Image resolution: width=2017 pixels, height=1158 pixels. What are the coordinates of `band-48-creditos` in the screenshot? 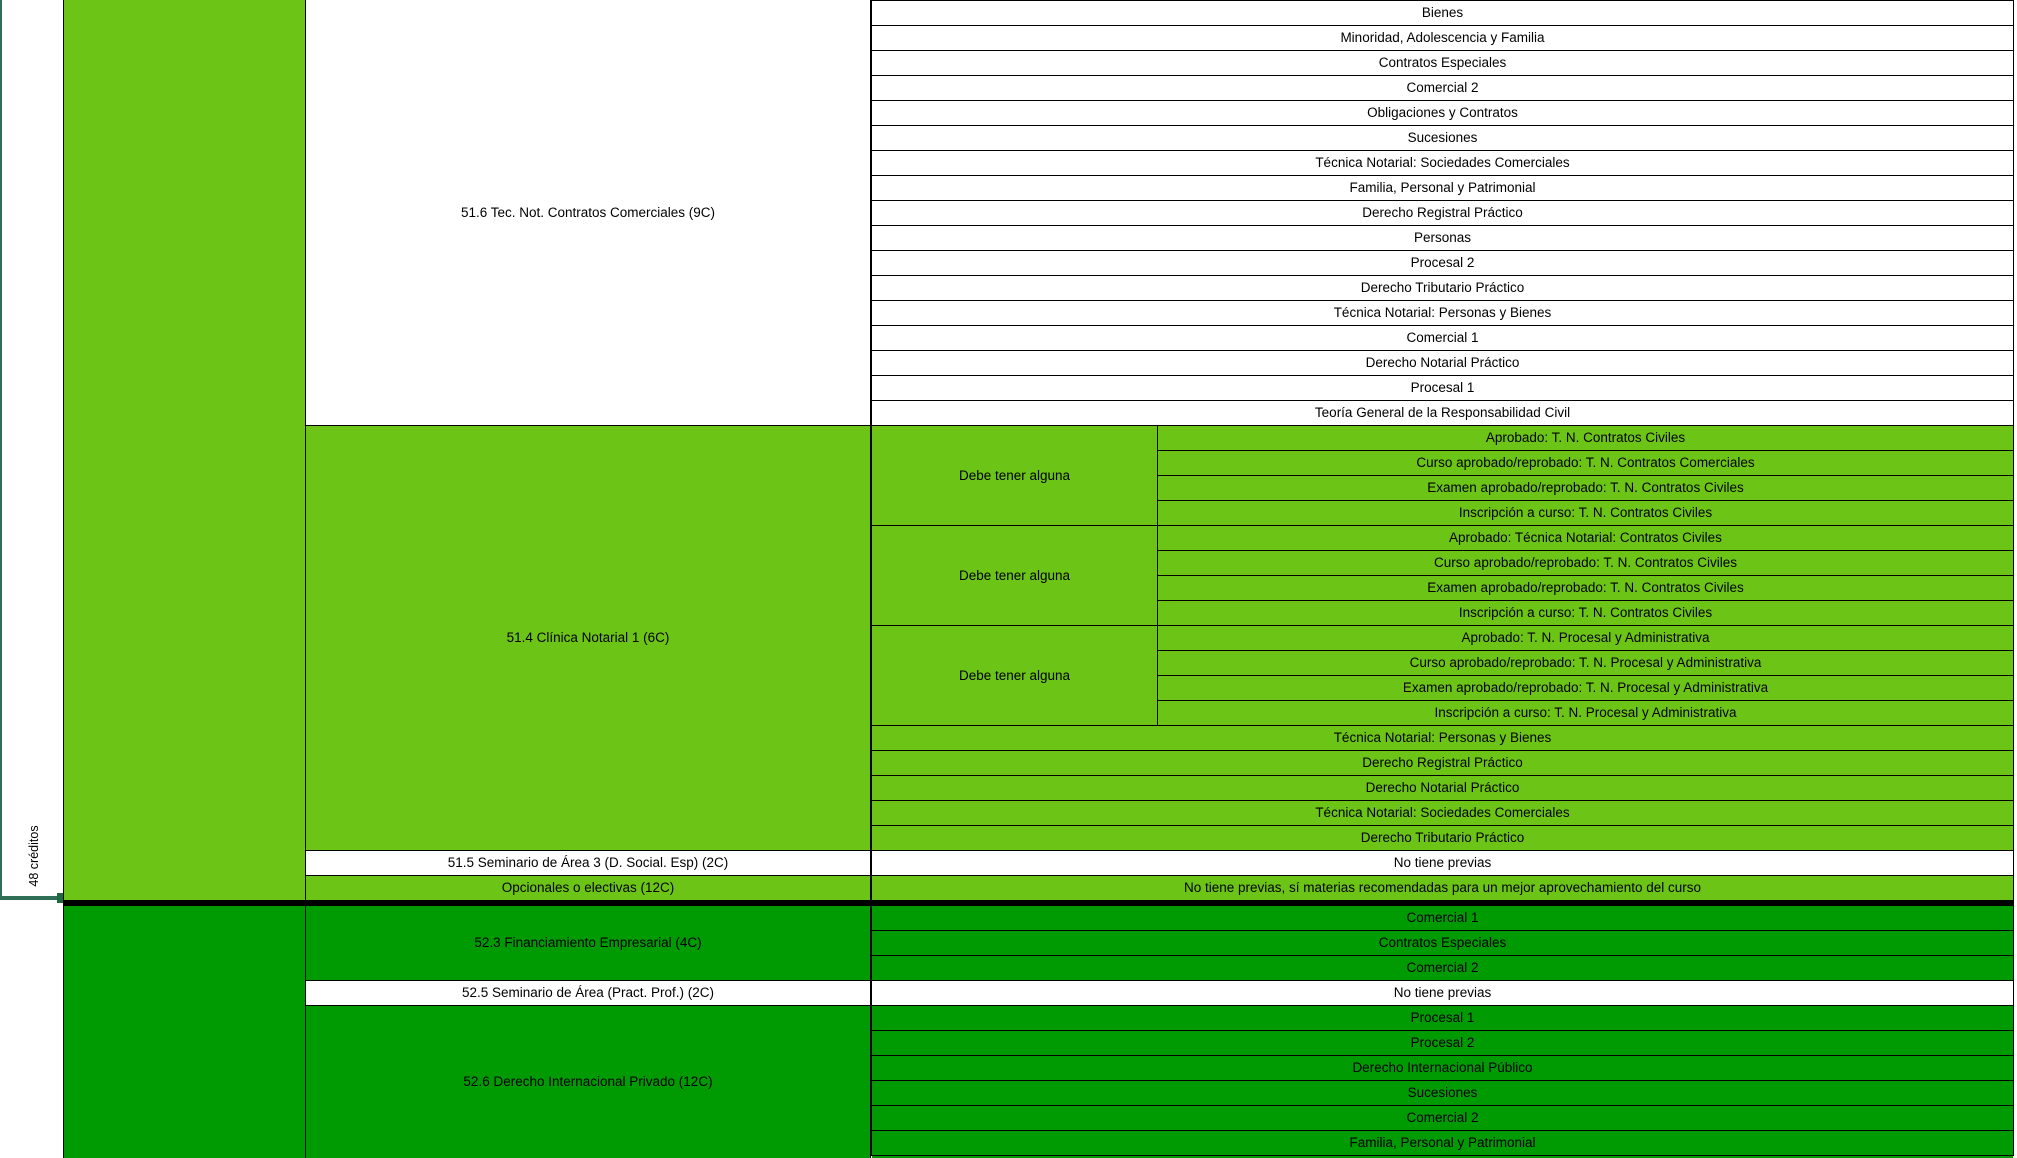 It's located at (184, 450).